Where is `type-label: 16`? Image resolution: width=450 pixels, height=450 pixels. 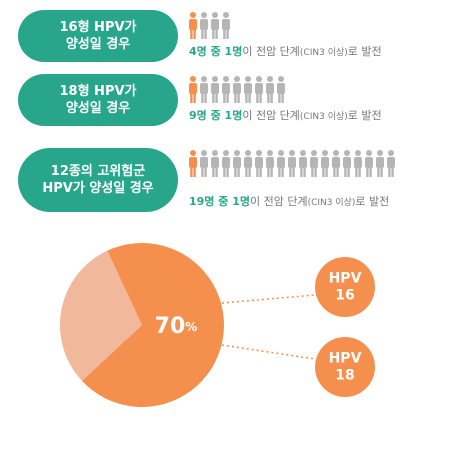 type-label: 16 is located at coordinates (344, 296).